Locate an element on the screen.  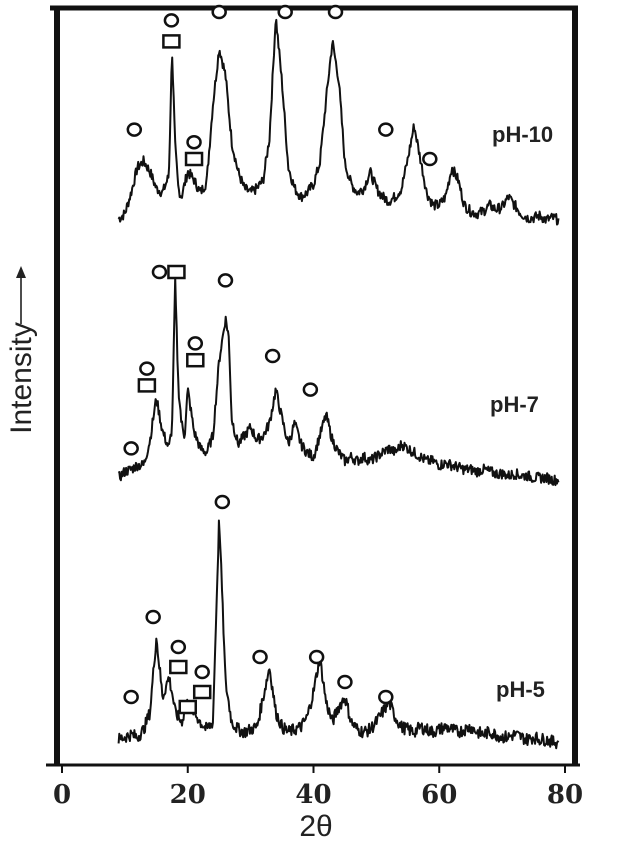
x-tick-label: 20 is located at coordinates (188, 795).